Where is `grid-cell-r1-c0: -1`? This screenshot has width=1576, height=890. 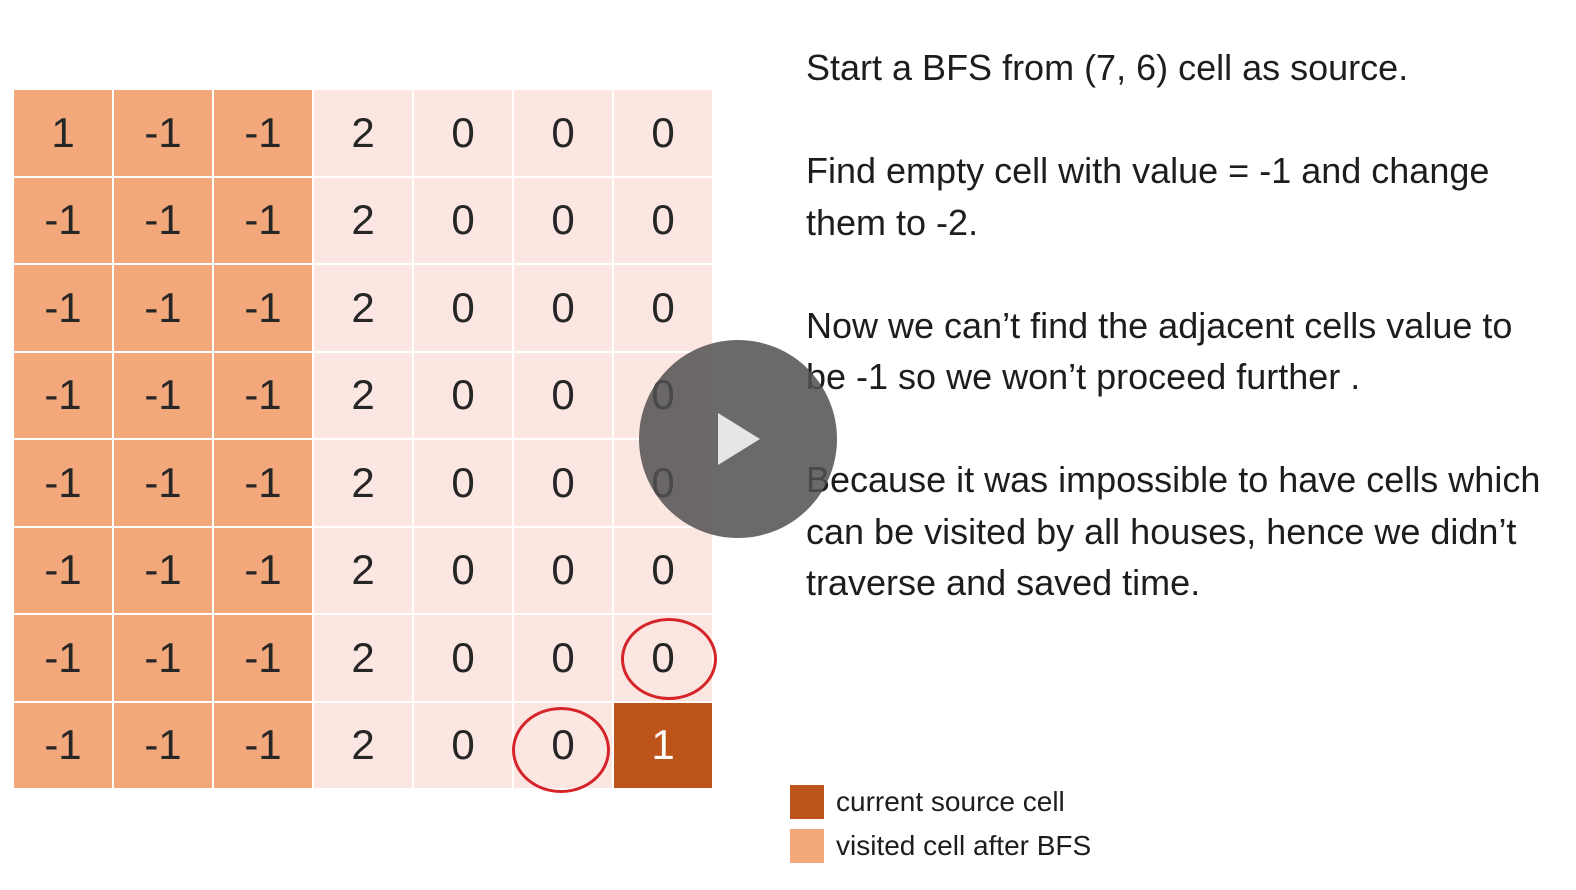
grid-cell-r1-c0: -1 is located at coordinates (64, 221).